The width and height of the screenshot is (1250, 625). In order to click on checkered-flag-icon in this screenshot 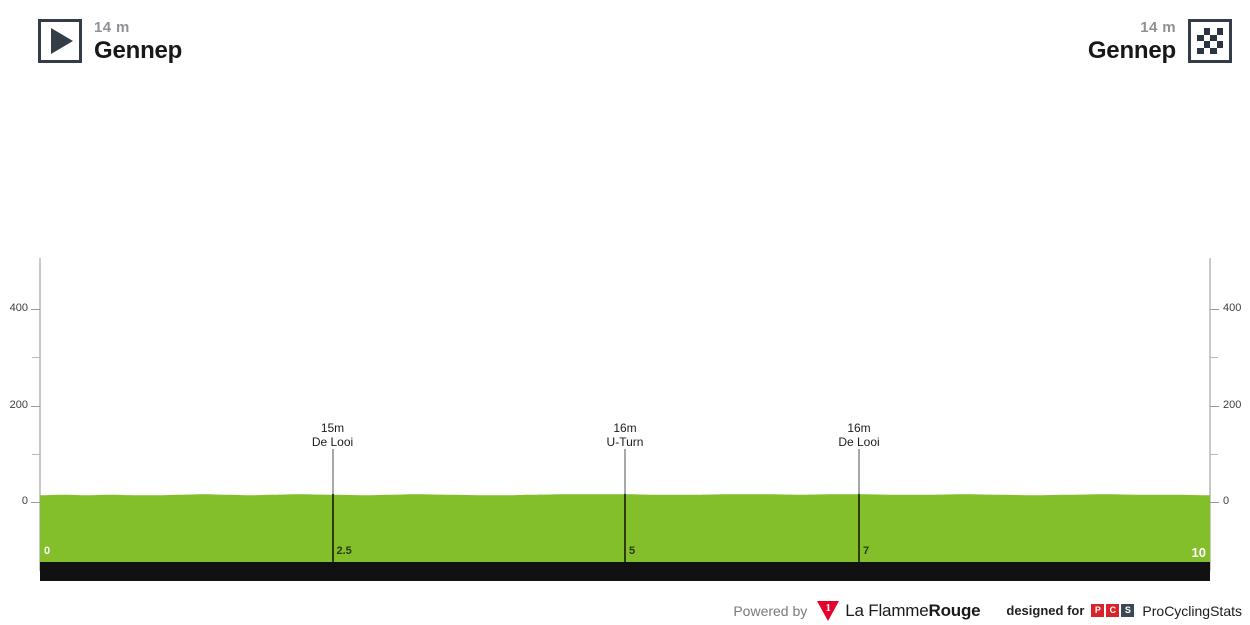, I will do `click(1210, 41)`.